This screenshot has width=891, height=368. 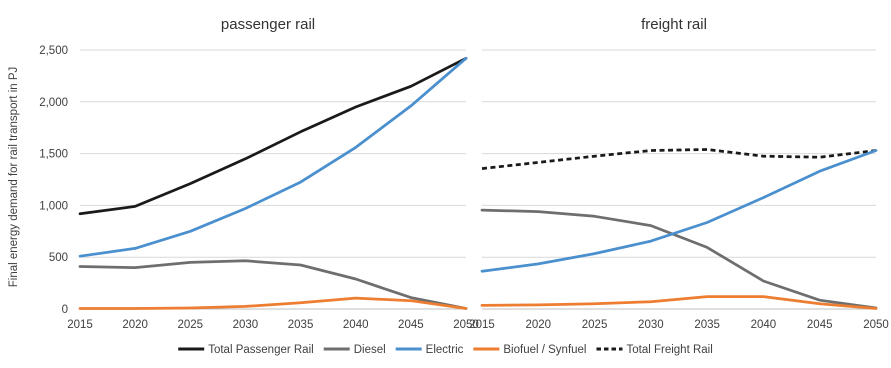 I want to click on legend-label: Biofuel / Synfuel, so click(x=544, y=350).